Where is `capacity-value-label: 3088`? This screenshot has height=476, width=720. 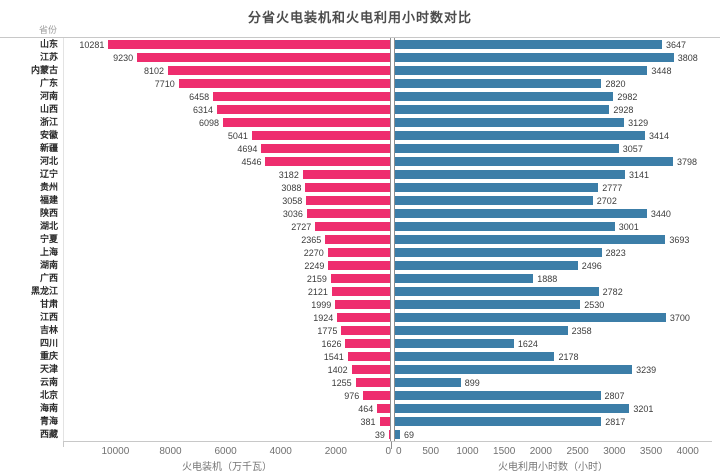
capacity-value-label: 3088 is located at coordinates (291, 187).